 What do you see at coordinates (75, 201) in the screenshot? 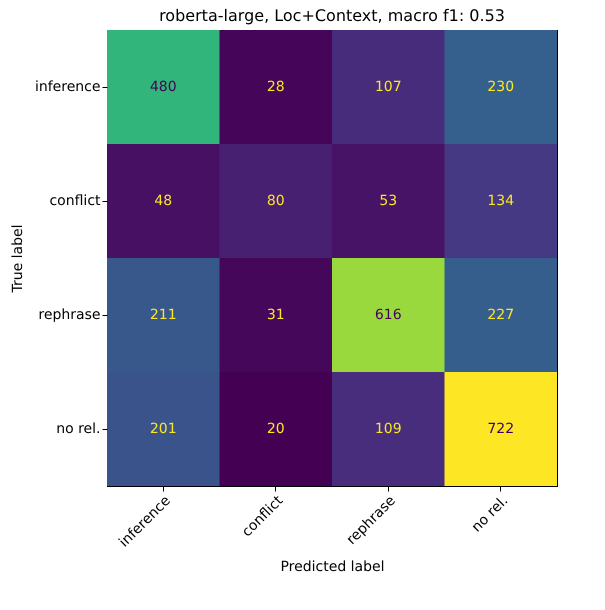
I see `y-tick-label: conflict` at bounding box center [75, 201].